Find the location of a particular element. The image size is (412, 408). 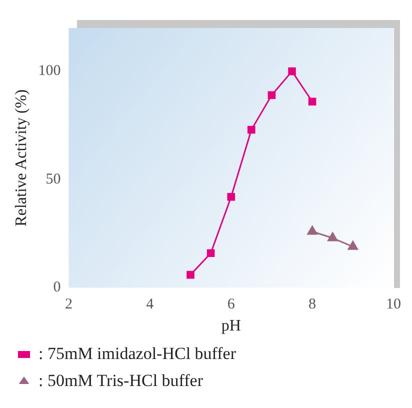

x-tick-label: 2 is located at coordinates (68, 304).